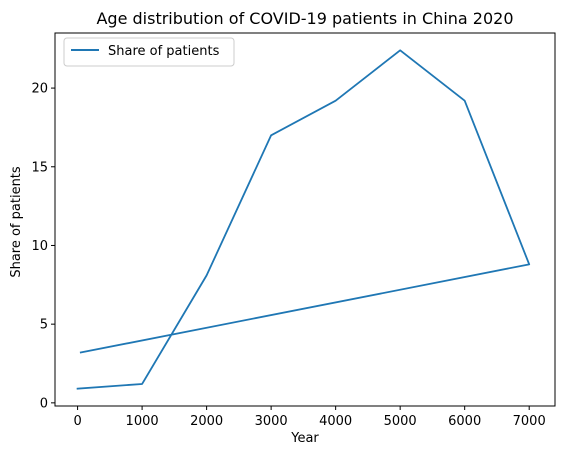 The height and width of the screenshot is (455, 562). I want to click on y-tick-label: 10, so click(39, 246).